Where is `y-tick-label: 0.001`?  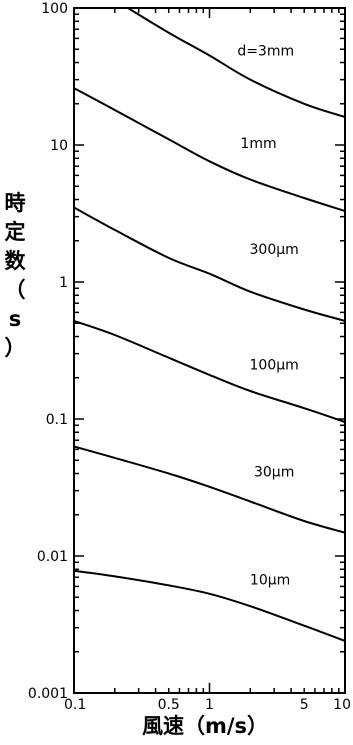
y-tick-label: 0.001 is located at coordinates (48, 694).